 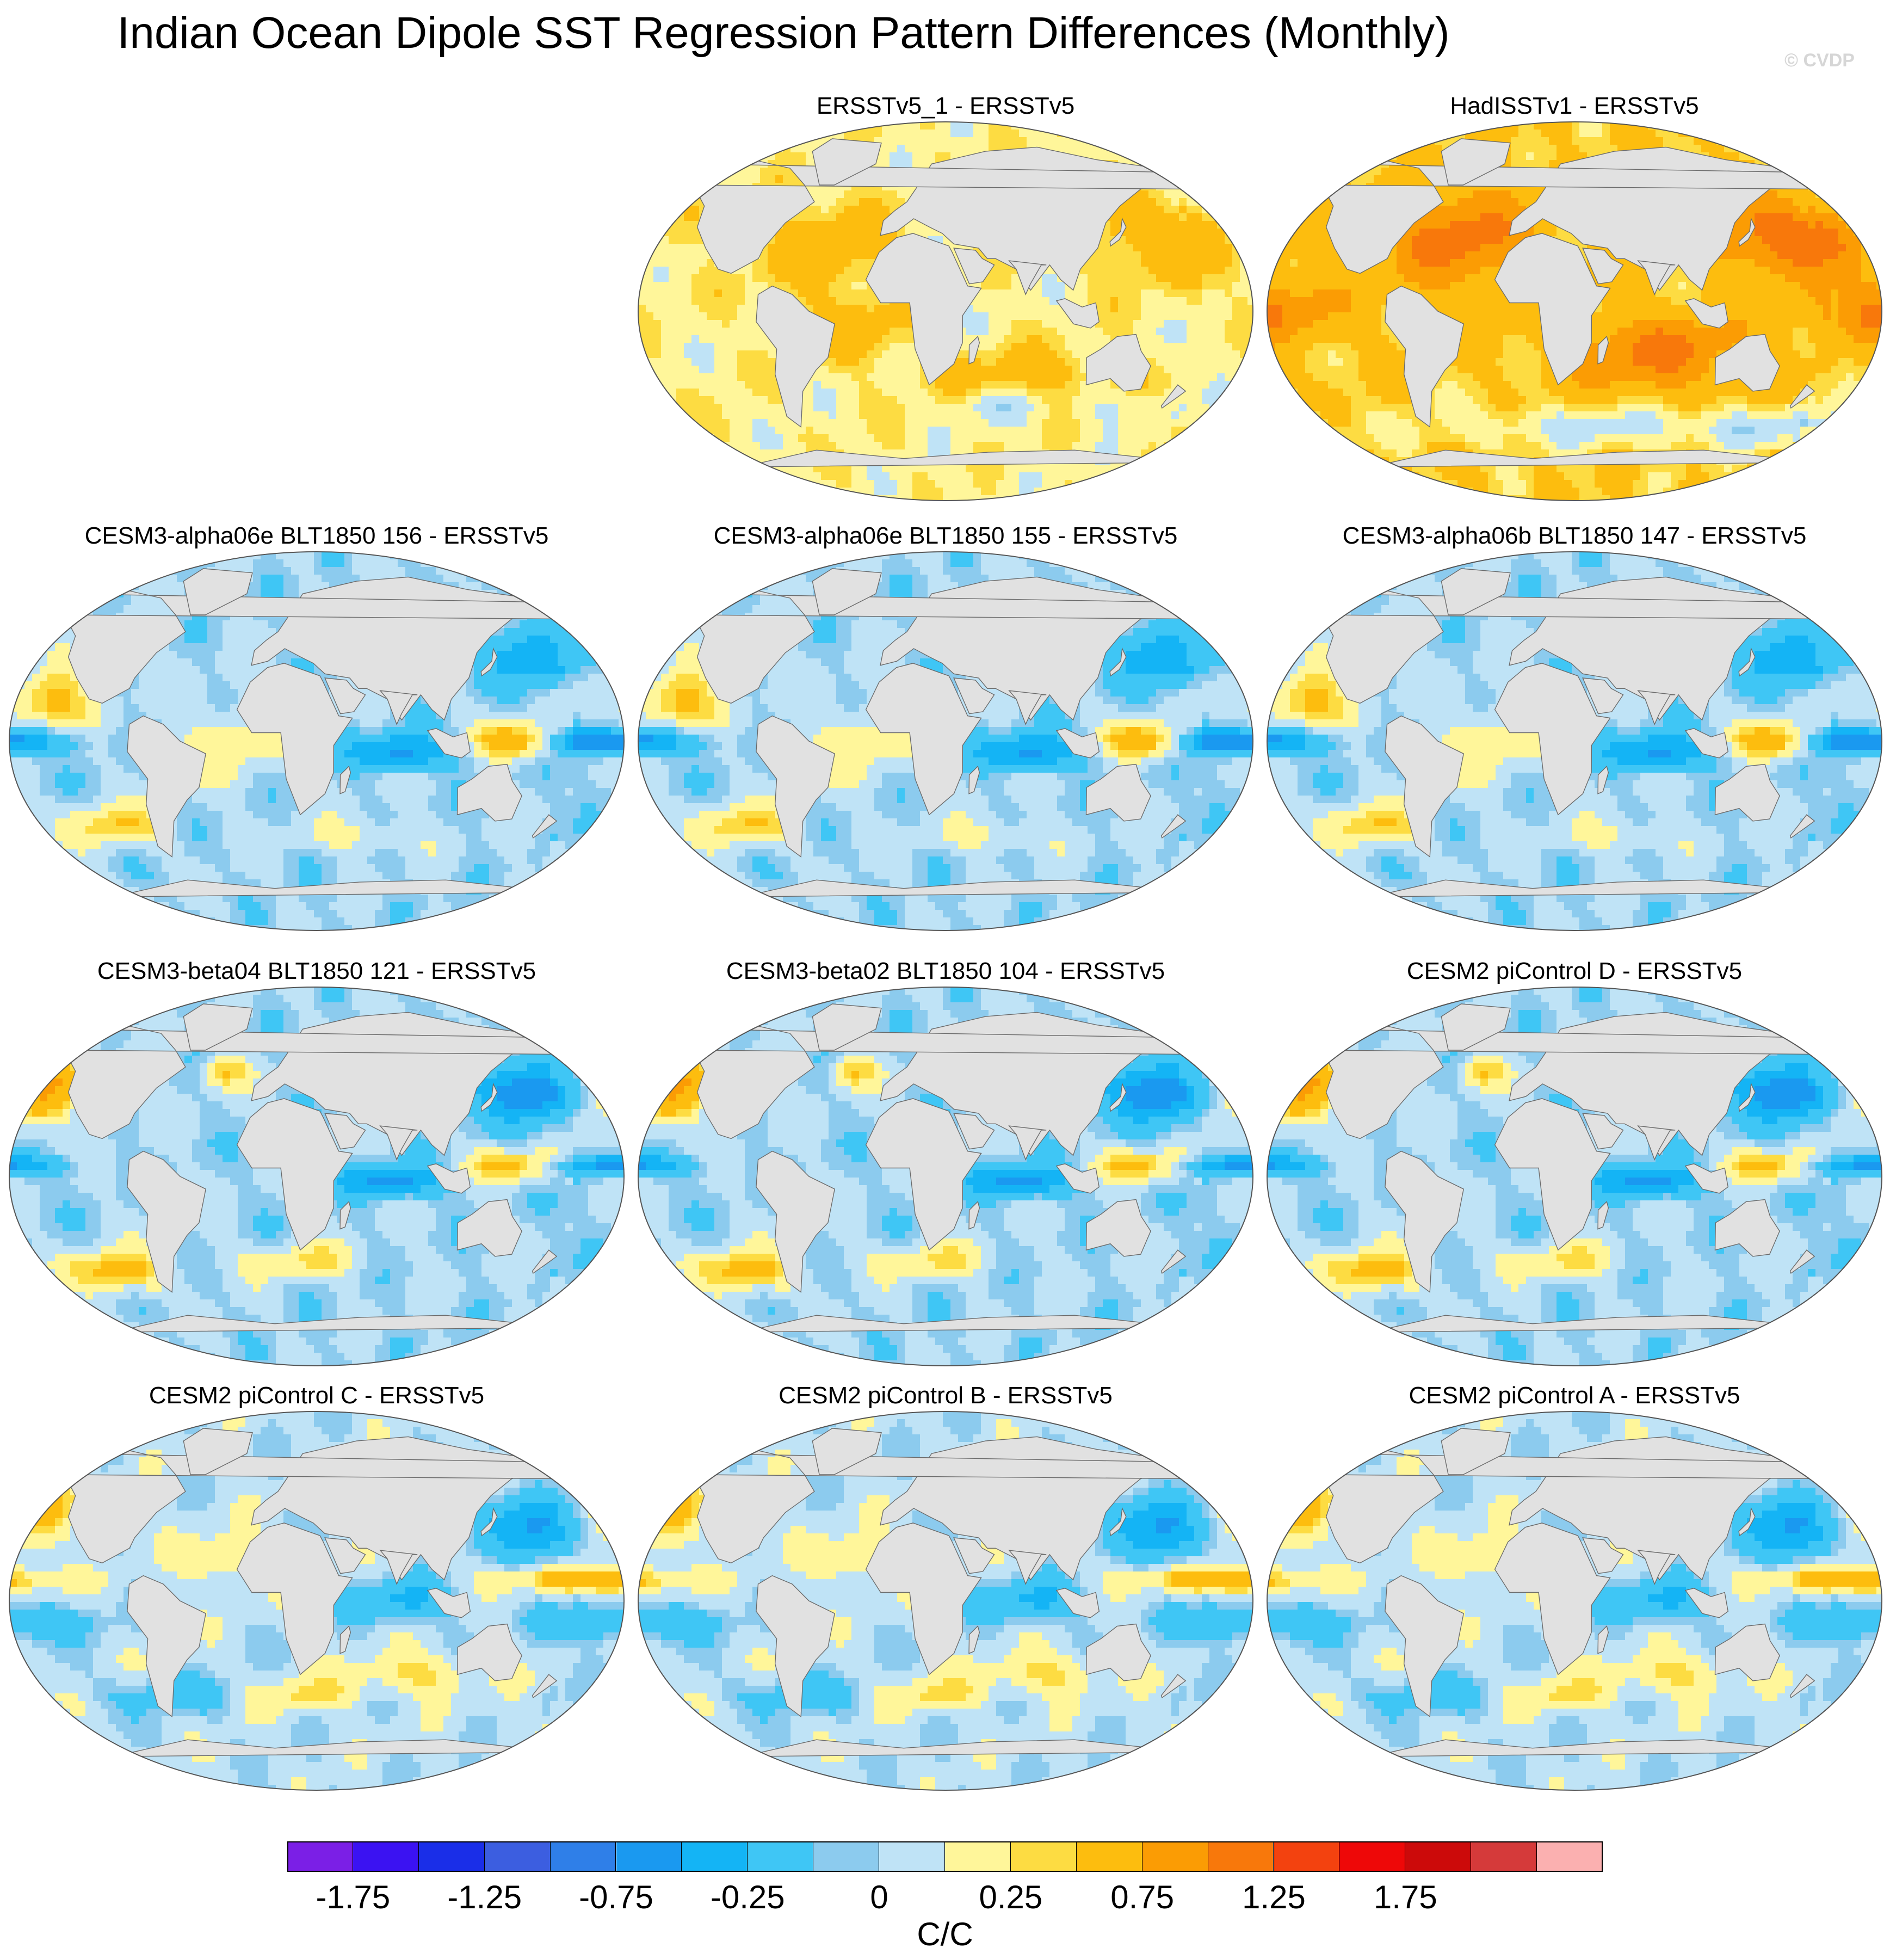 I want to click on panel-title: CESM3-alpha06e BLT1850 156 - ERSSTv5, so click(x=317, y=536).